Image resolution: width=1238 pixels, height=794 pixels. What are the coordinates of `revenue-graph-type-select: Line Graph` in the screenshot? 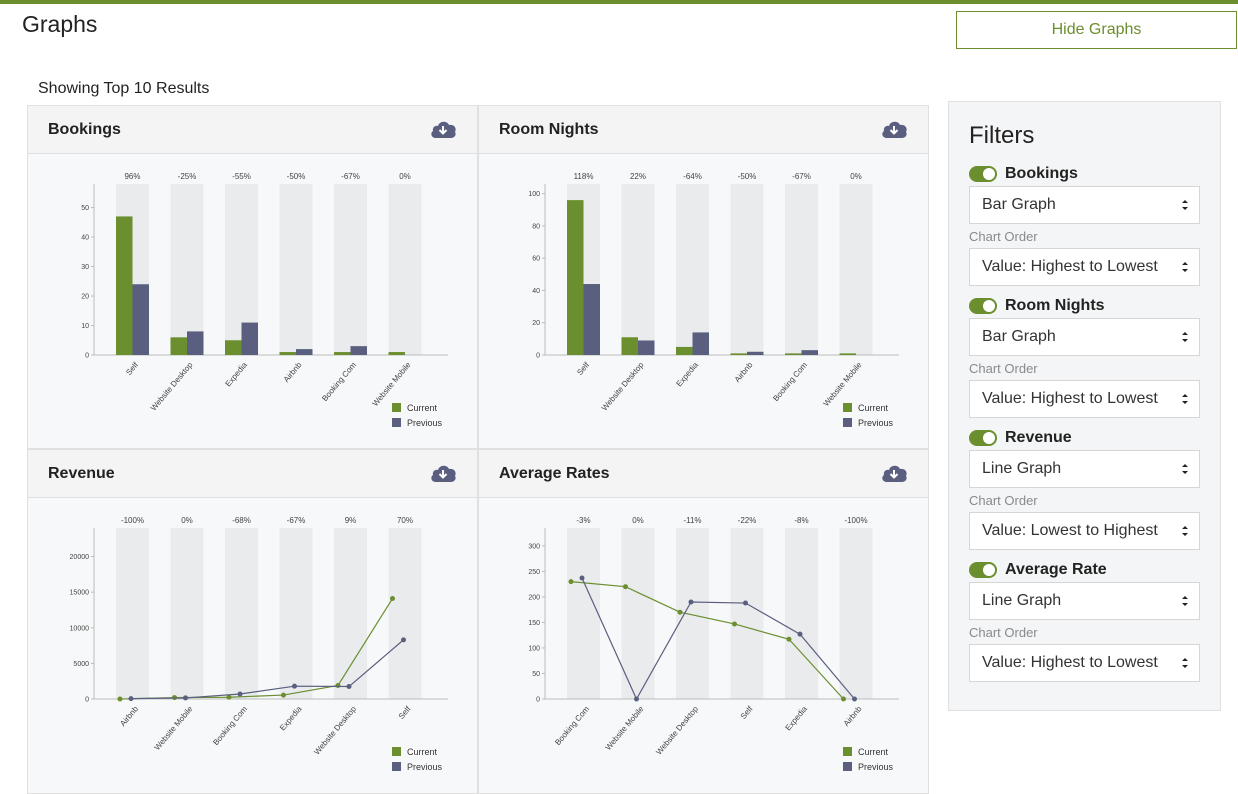 It's located at (1084, 469).